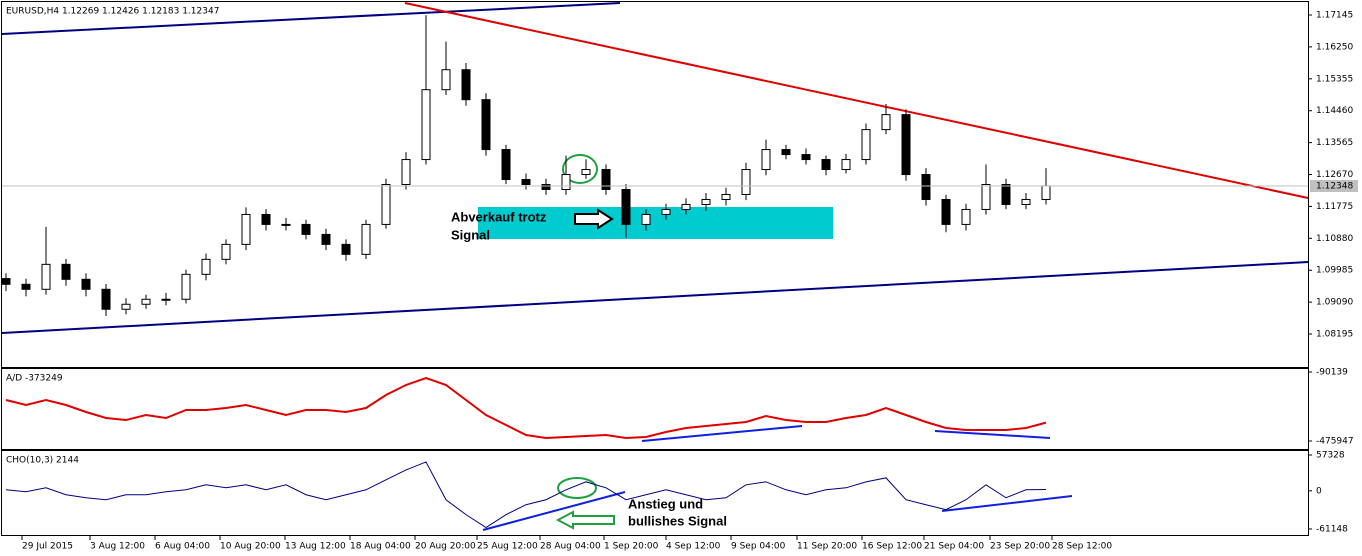  I want to click on y-tick-label: 57328, so click(1330, 455).